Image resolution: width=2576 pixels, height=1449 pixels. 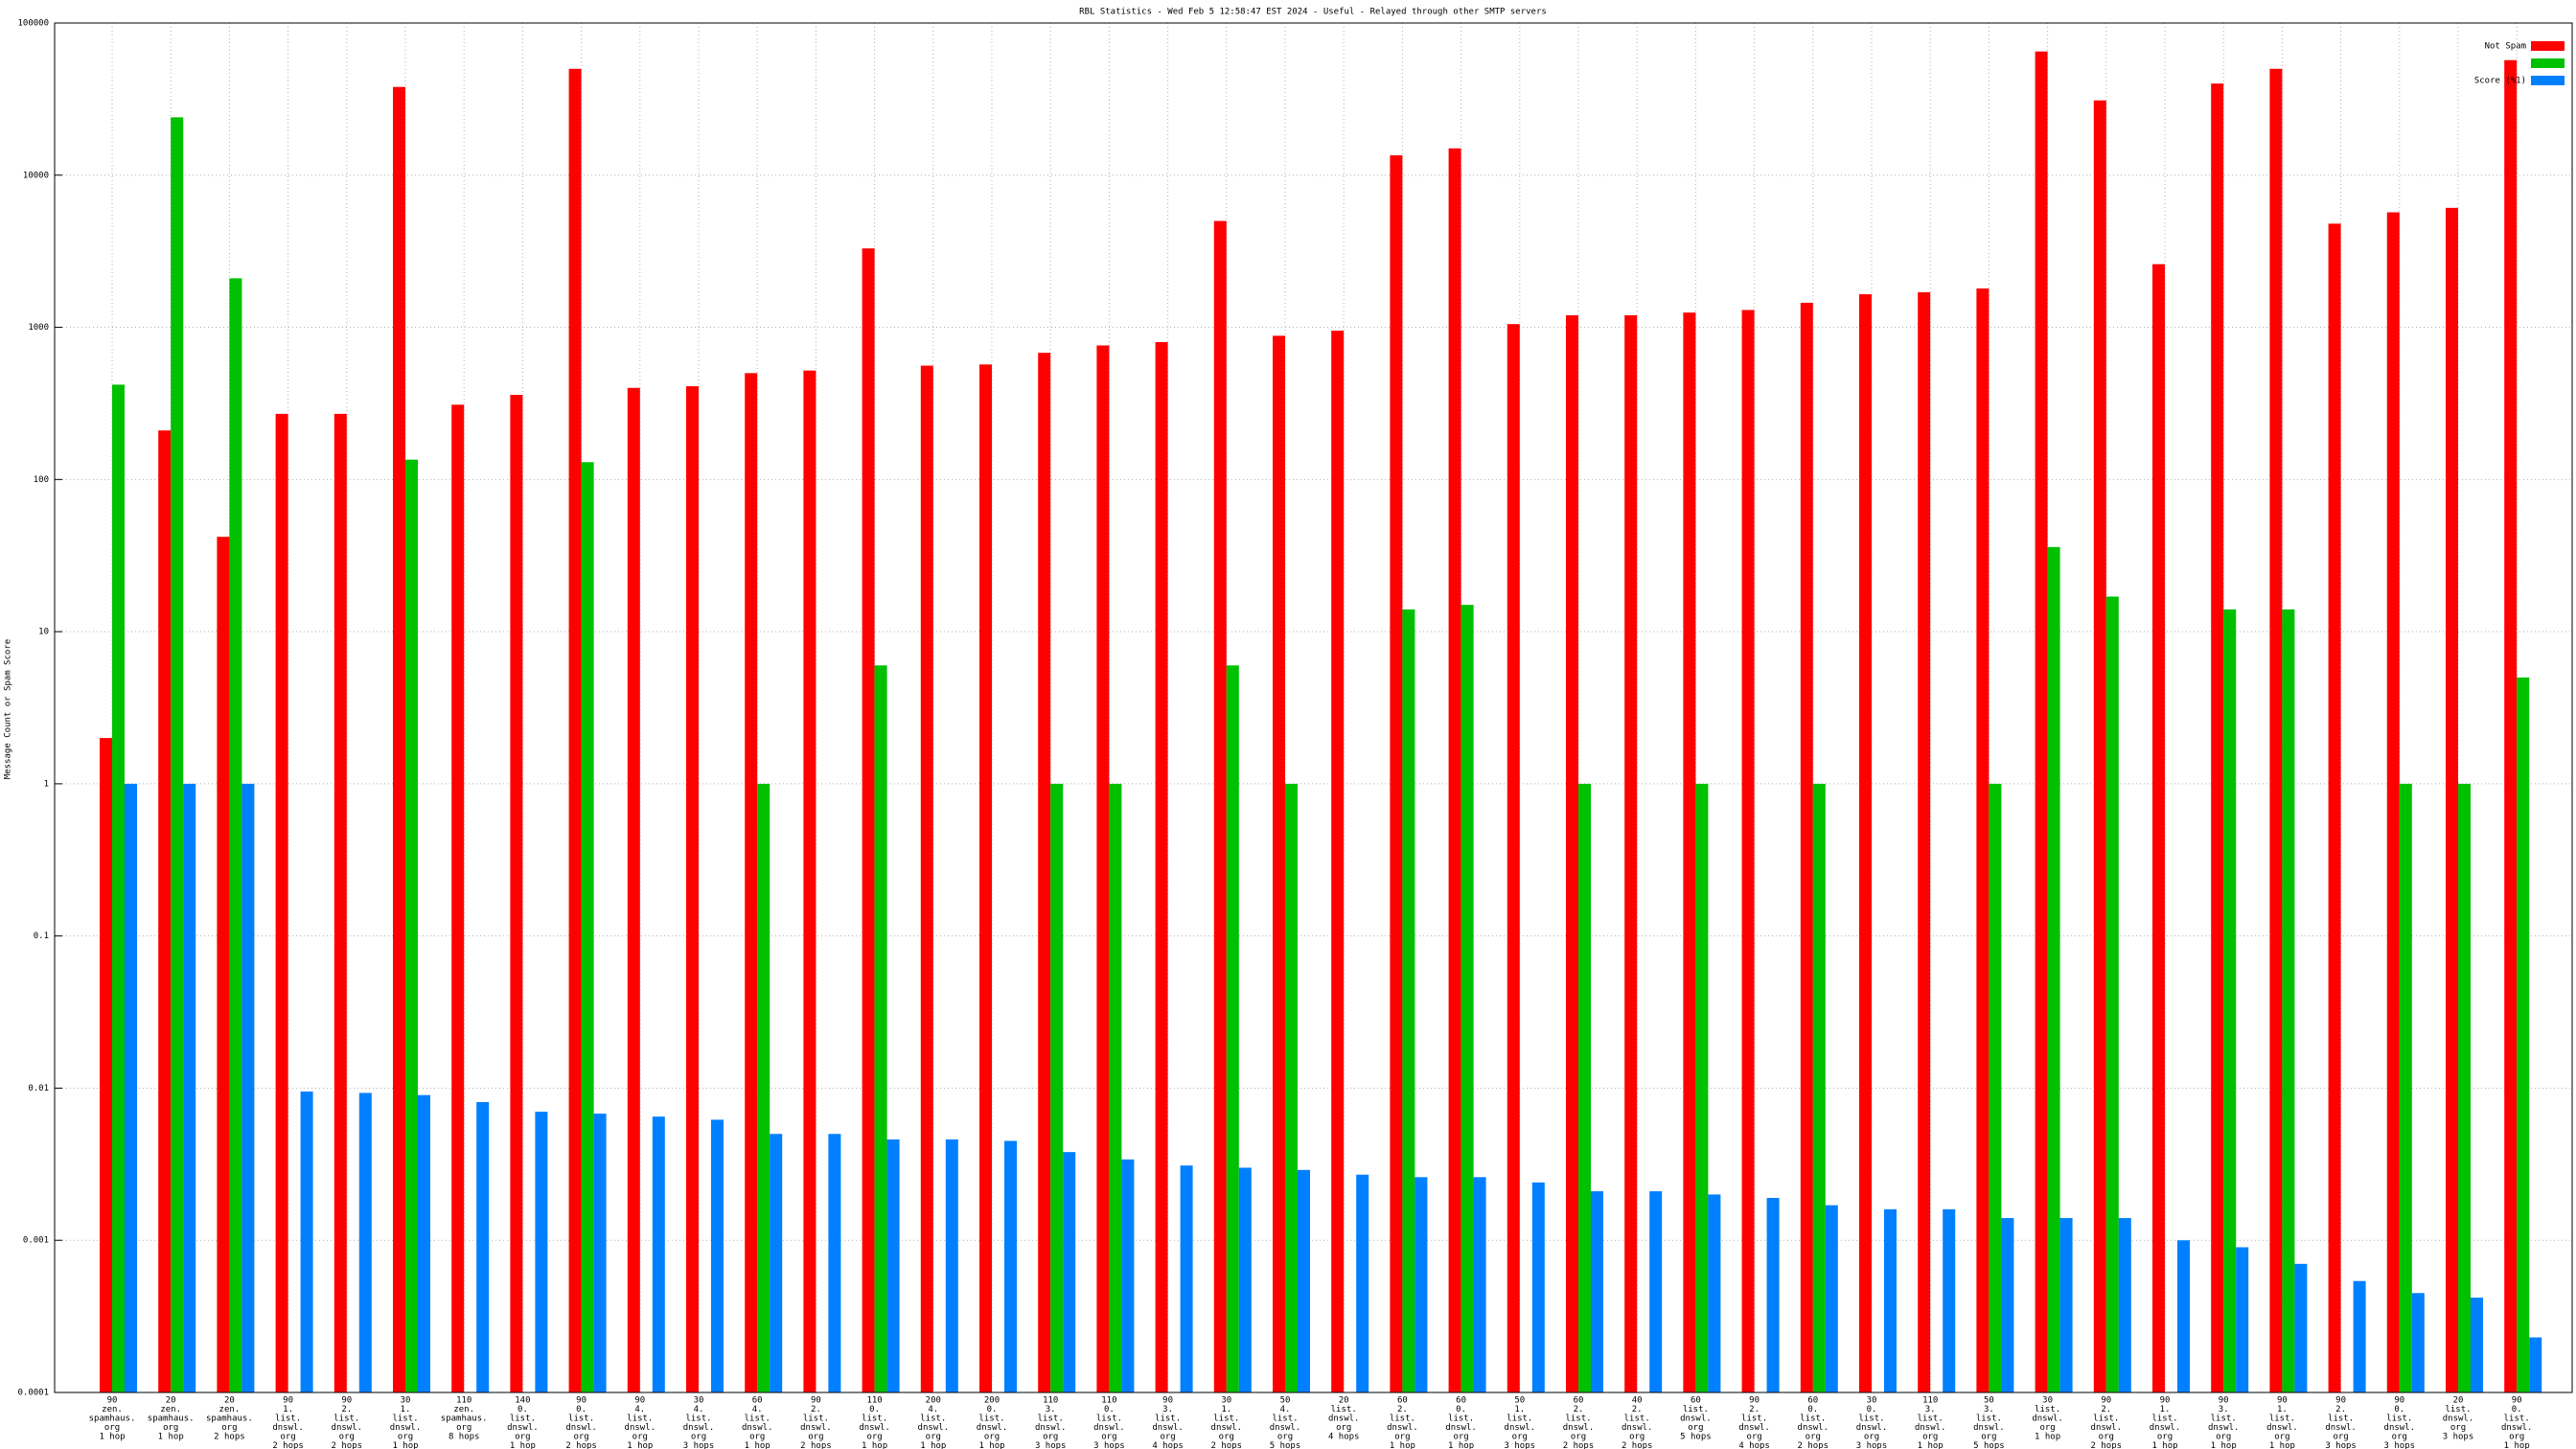 What do you see at coordinates (1519, 1401) in the screenshot?
I see `x-tick-label: 50` at bounding box center [1519, 1401].